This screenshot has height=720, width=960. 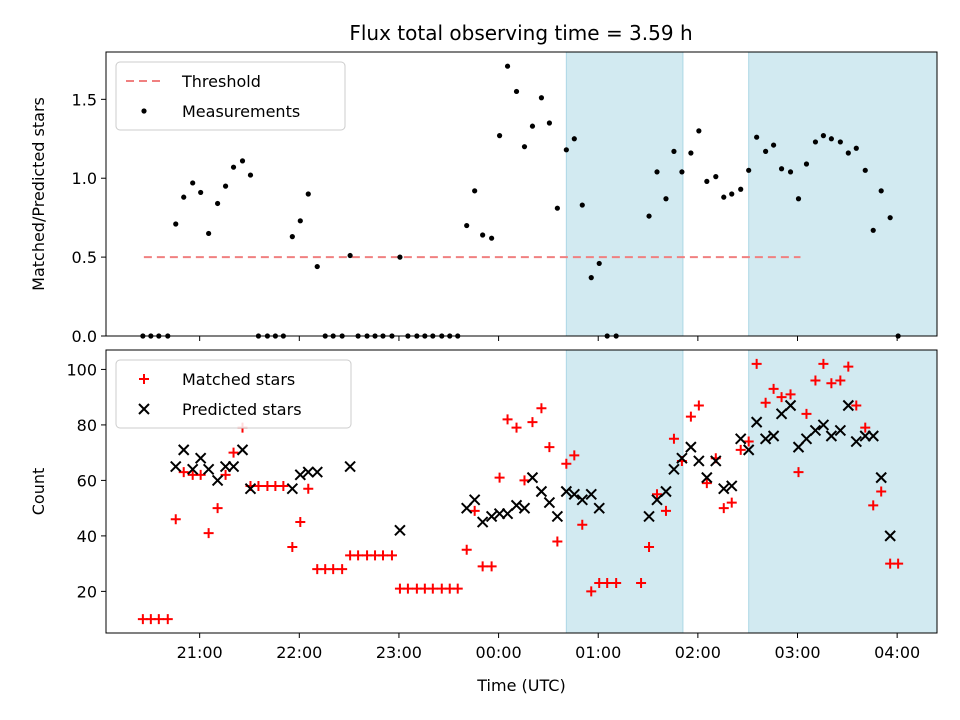 What do you see at coordinates (797, 652) in the screenshot?
I see `x-tick-label: 03:00` at bounding box center [797, 652].